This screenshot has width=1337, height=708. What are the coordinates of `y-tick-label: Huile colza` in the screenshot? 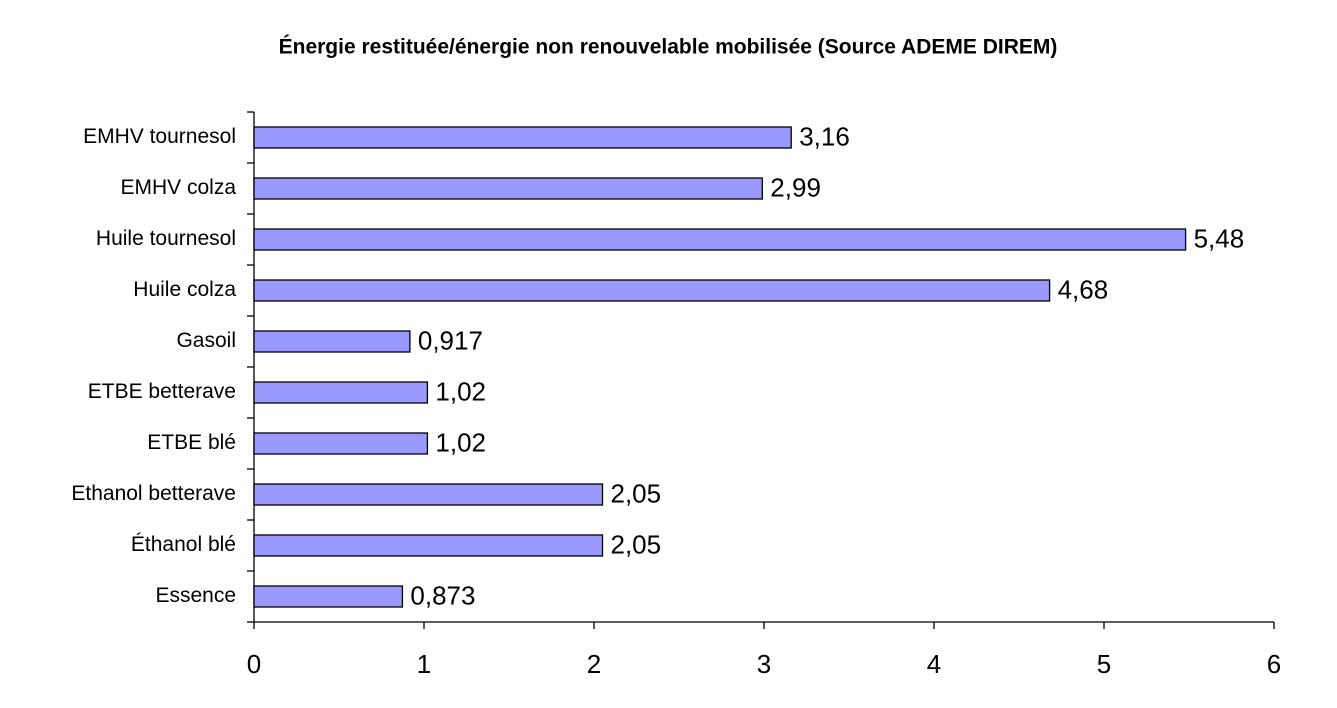 It's located at (184, 289).